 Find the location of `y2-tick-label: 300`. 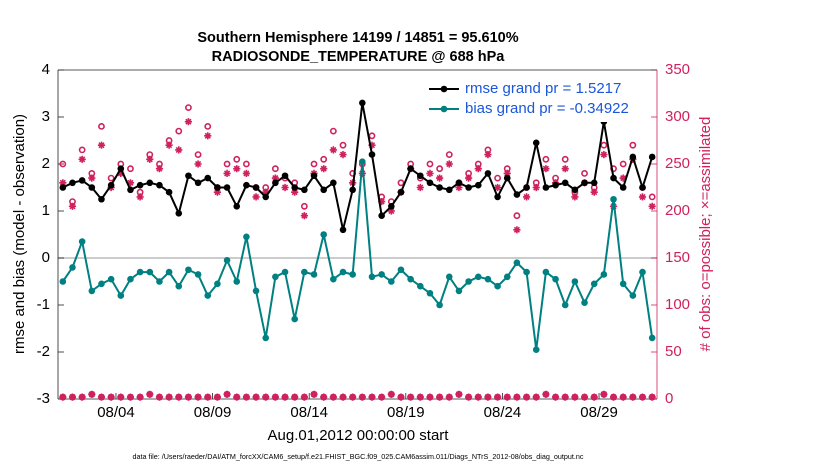

y2-tick-label: 300 is located at coordinates (677, 116).